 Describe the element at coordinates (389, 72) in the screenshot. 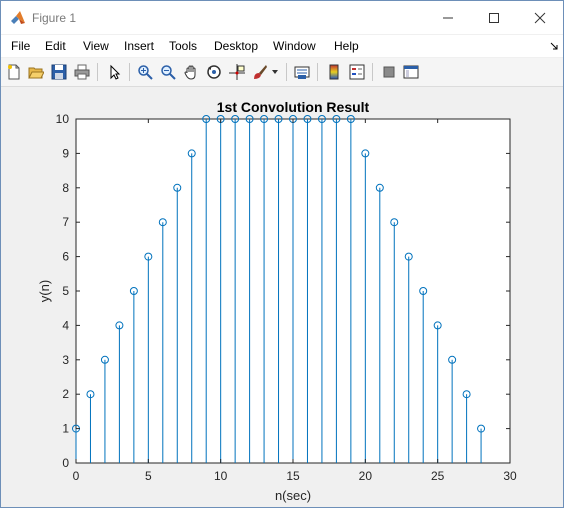

I see `hide-plot-tools-icon` at that location.